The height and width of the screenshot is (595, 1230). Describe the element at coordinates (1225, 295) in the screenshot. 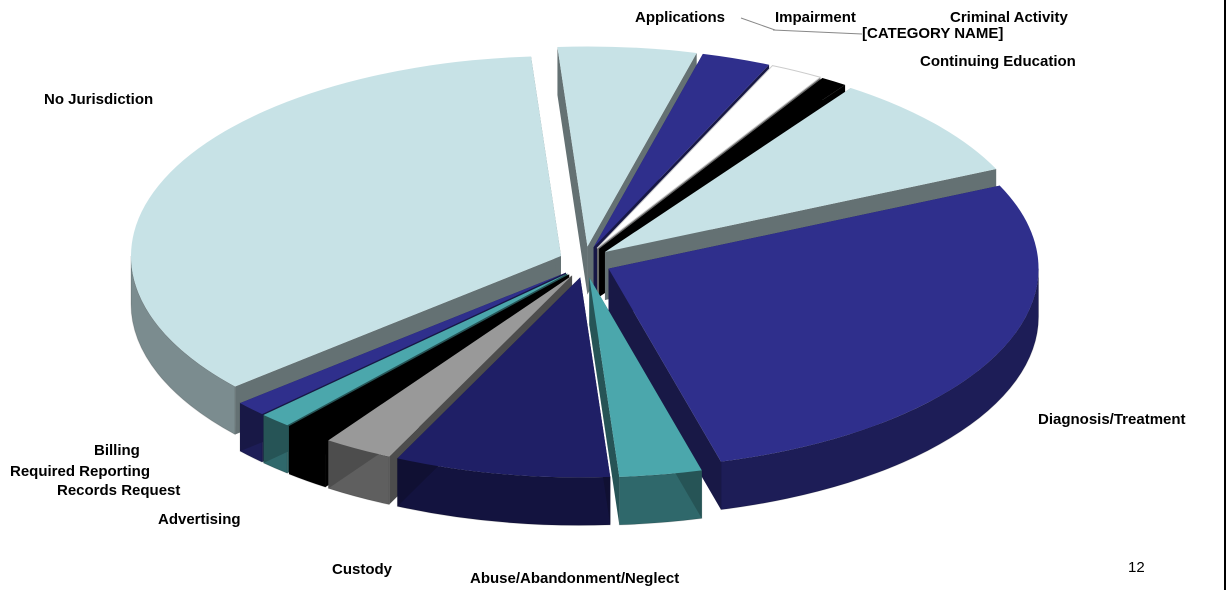

I see `page-edge-line` at that location.